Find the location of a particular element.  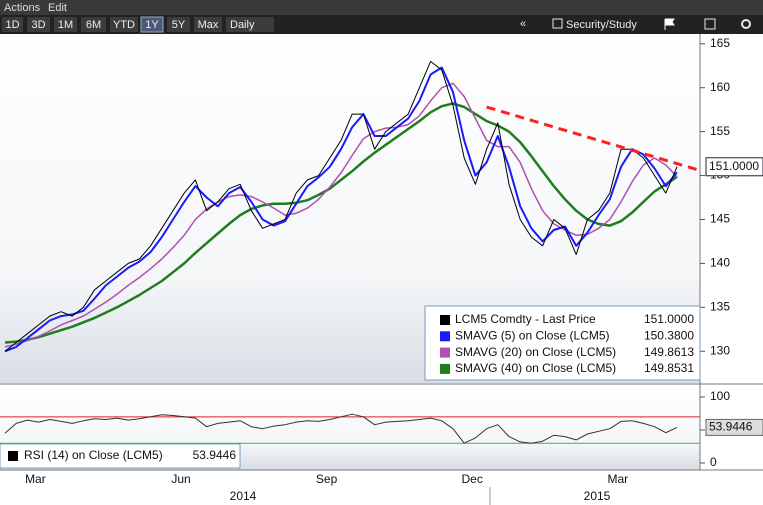

period-label: Max is located at coordinates (208, 25).